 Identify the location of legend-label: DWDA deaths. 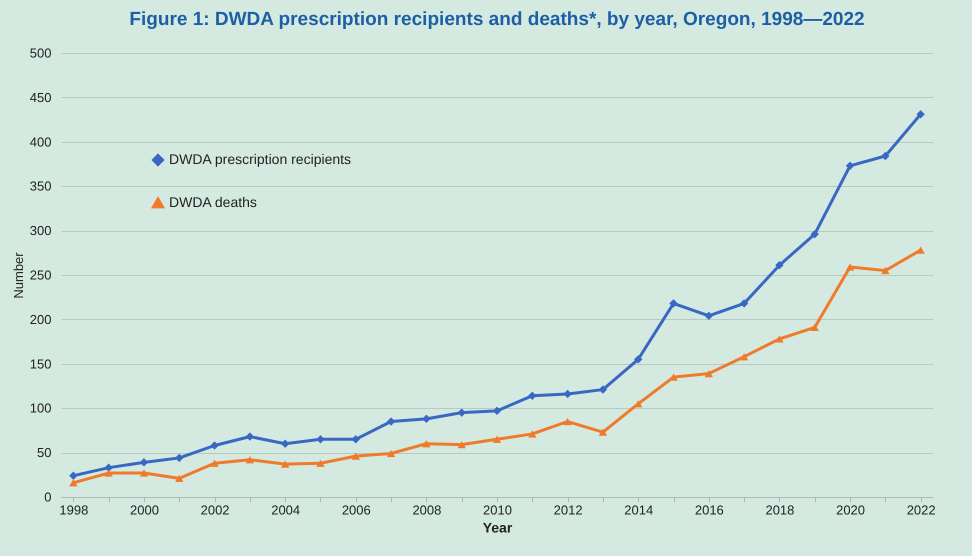
(213, 202).